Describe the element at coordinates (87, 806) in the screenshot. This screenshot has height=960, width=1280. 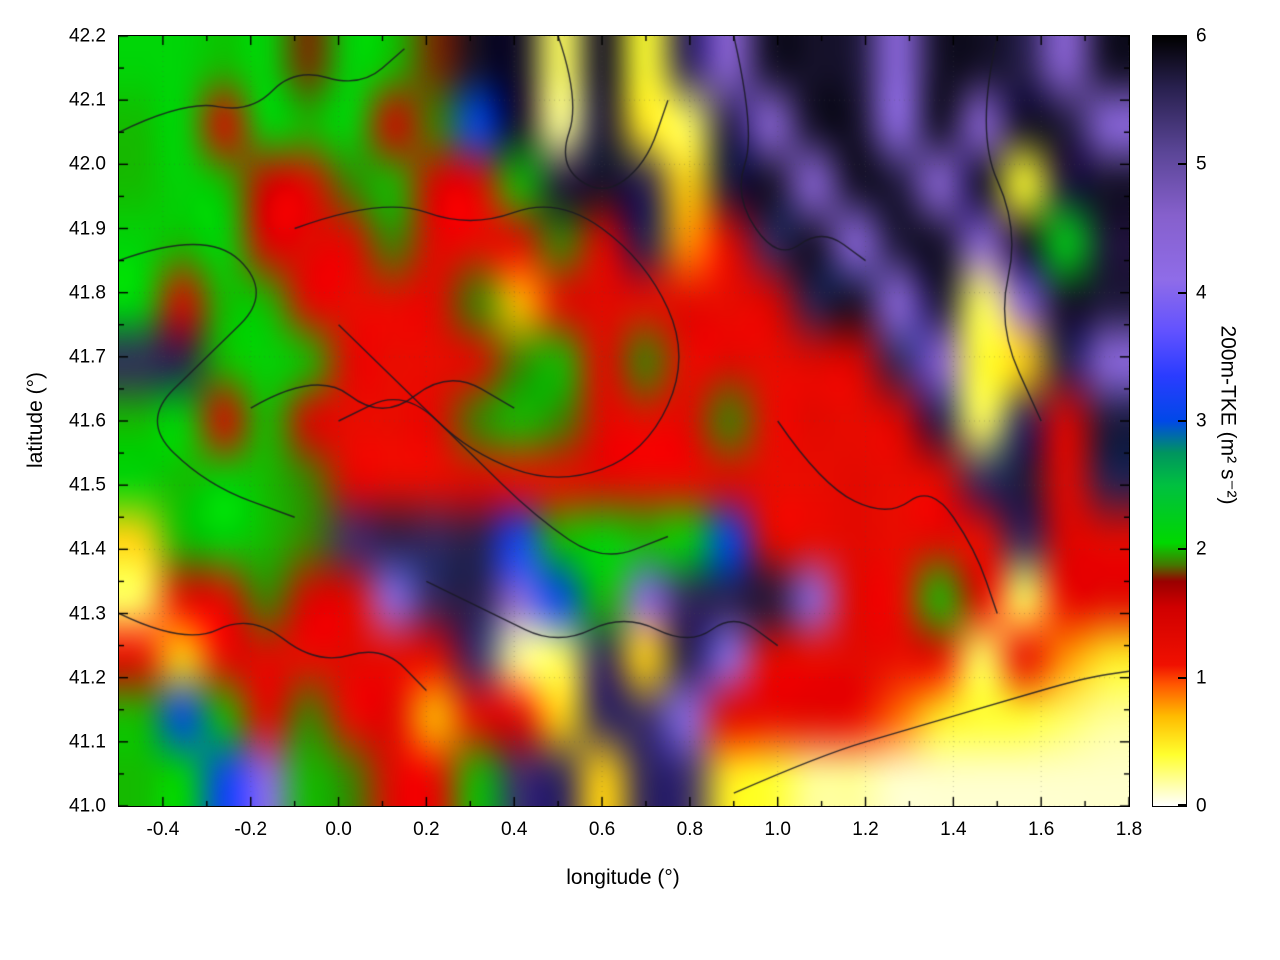
I see `y-tick-label: 41.0` at that location.